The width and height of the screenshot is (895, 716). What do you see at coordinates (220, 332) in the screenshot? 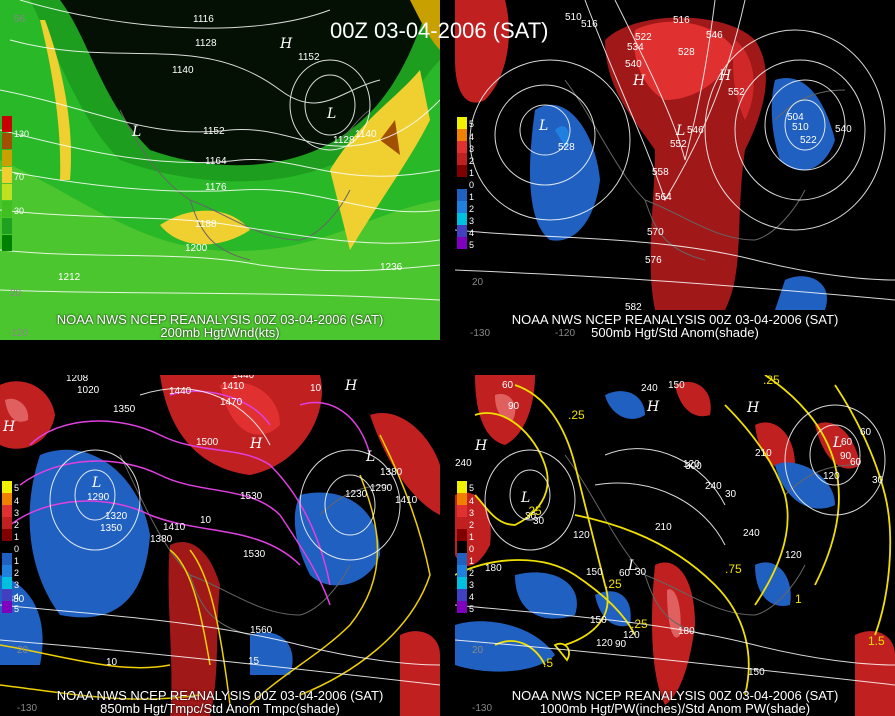
I see `caption-field: 200mb Hgt/Wnd(kts)` at bounding box center [220, 332].